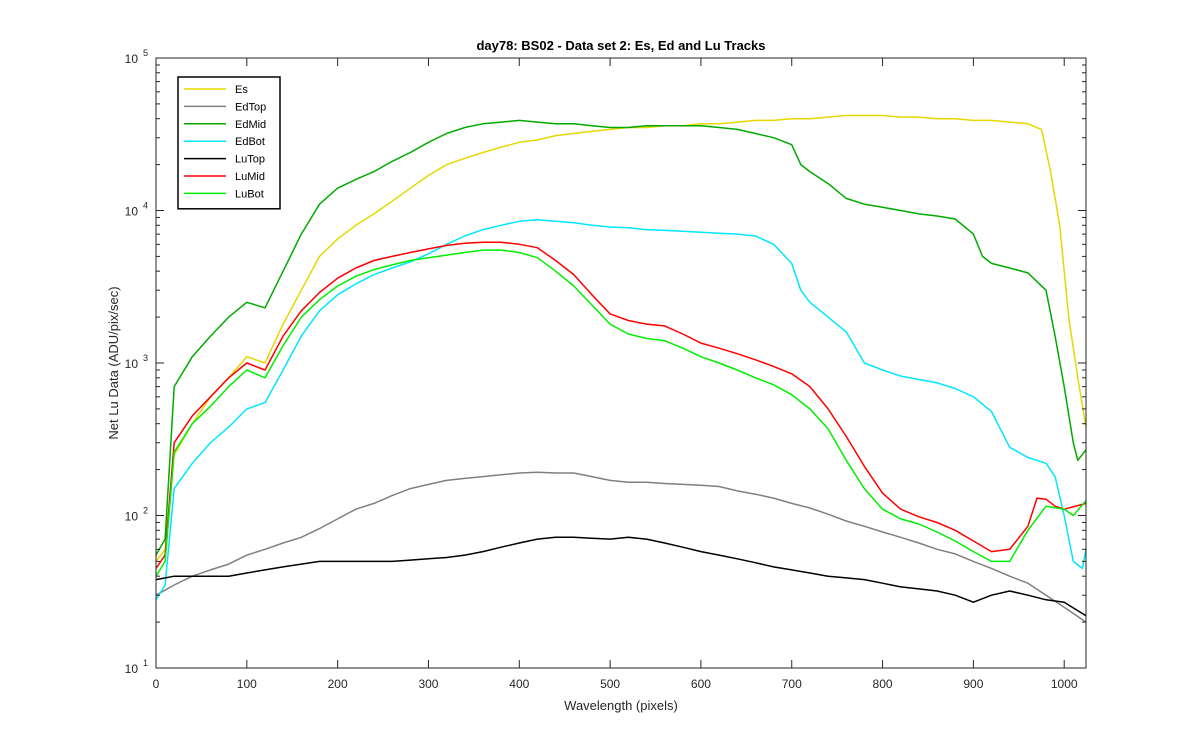 The image size is (1200, 750). What do you see at coordinates (621, 576) in the screenshot?
I see `series-line-lutop` at bounding box center [621, 576].